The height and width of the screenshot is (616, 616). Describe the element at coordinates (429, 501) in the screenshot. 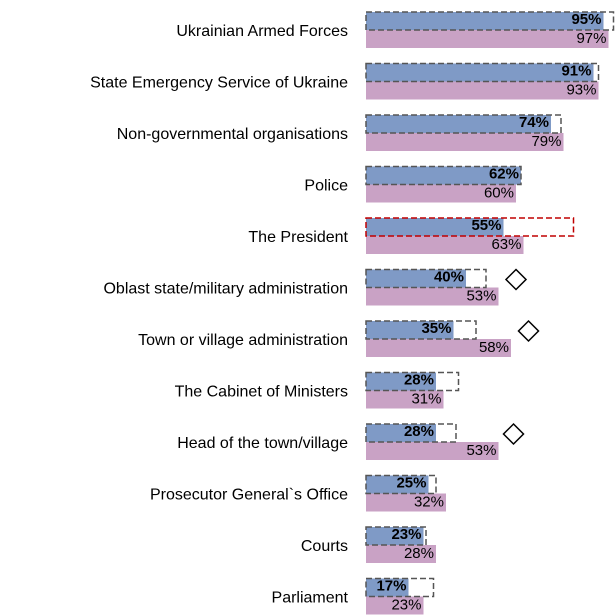

I see `value-label: 32%` at that location.